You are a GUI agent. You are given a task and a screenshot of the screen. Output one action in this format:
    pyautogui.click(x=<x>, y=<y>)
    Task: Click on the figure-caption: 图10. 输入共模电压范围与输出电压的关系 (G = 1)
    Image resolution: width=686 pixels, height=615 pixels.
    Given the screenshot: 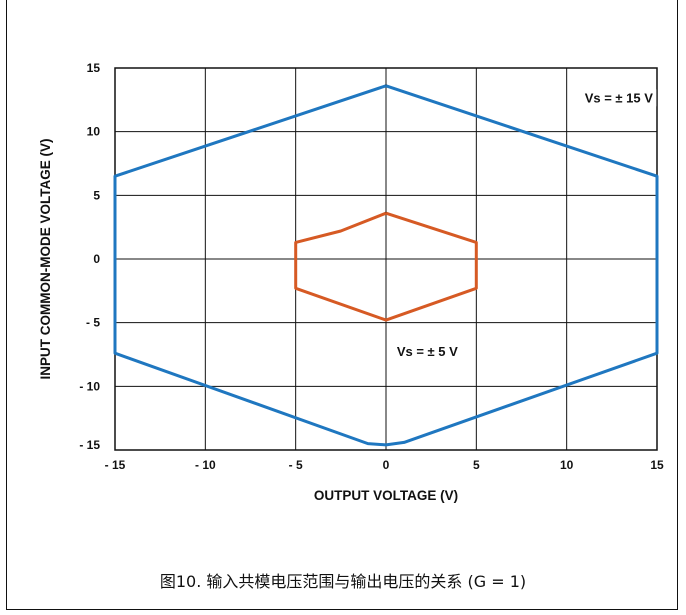 What is the action you would take?
    pyautogui.click(x=343, y=581)
    